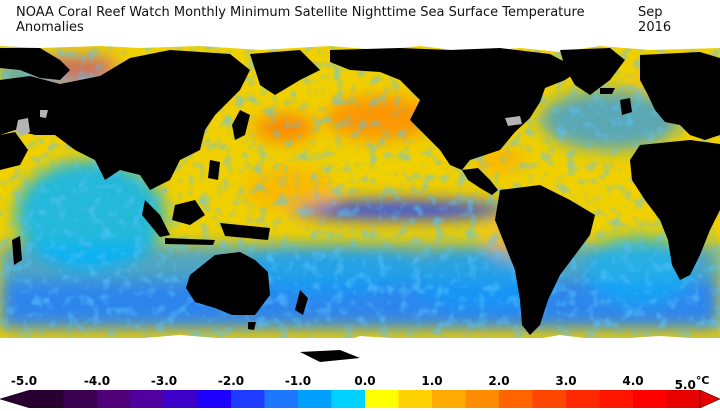 This screenshot has width=720, height=411. What do you see at coordinates (607, 91) in the screenshot?
I see `landmass-iceland` at bounding box center [607, 91].